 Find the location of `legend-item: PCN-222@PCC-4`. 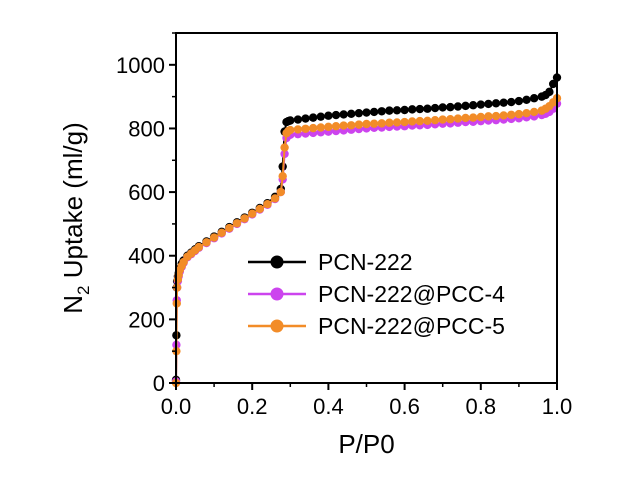

legend-item: PCN-222@PCC-4 is located at coordinates (376, 294).